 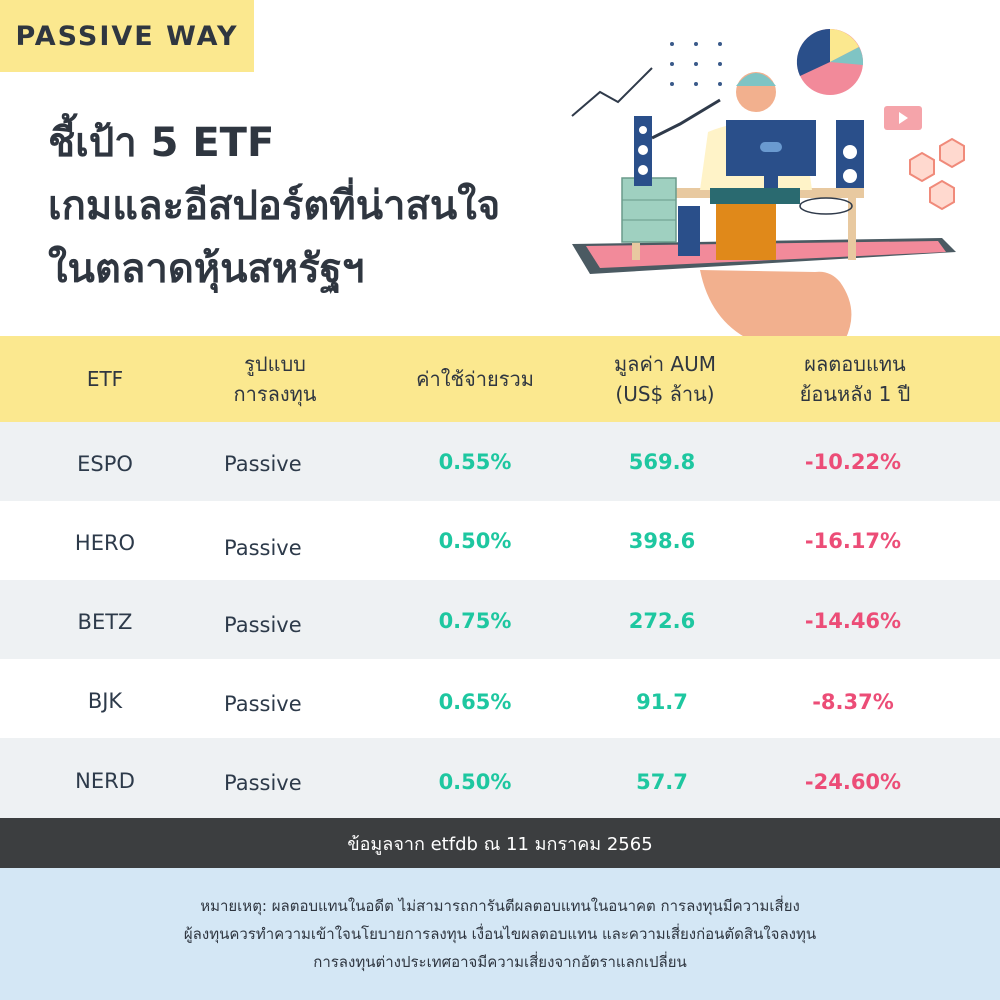 What do you see at coordinates (662, 702) in the screenshot?
I see `aum-value: 91.7` at bounding box center [662, 702].